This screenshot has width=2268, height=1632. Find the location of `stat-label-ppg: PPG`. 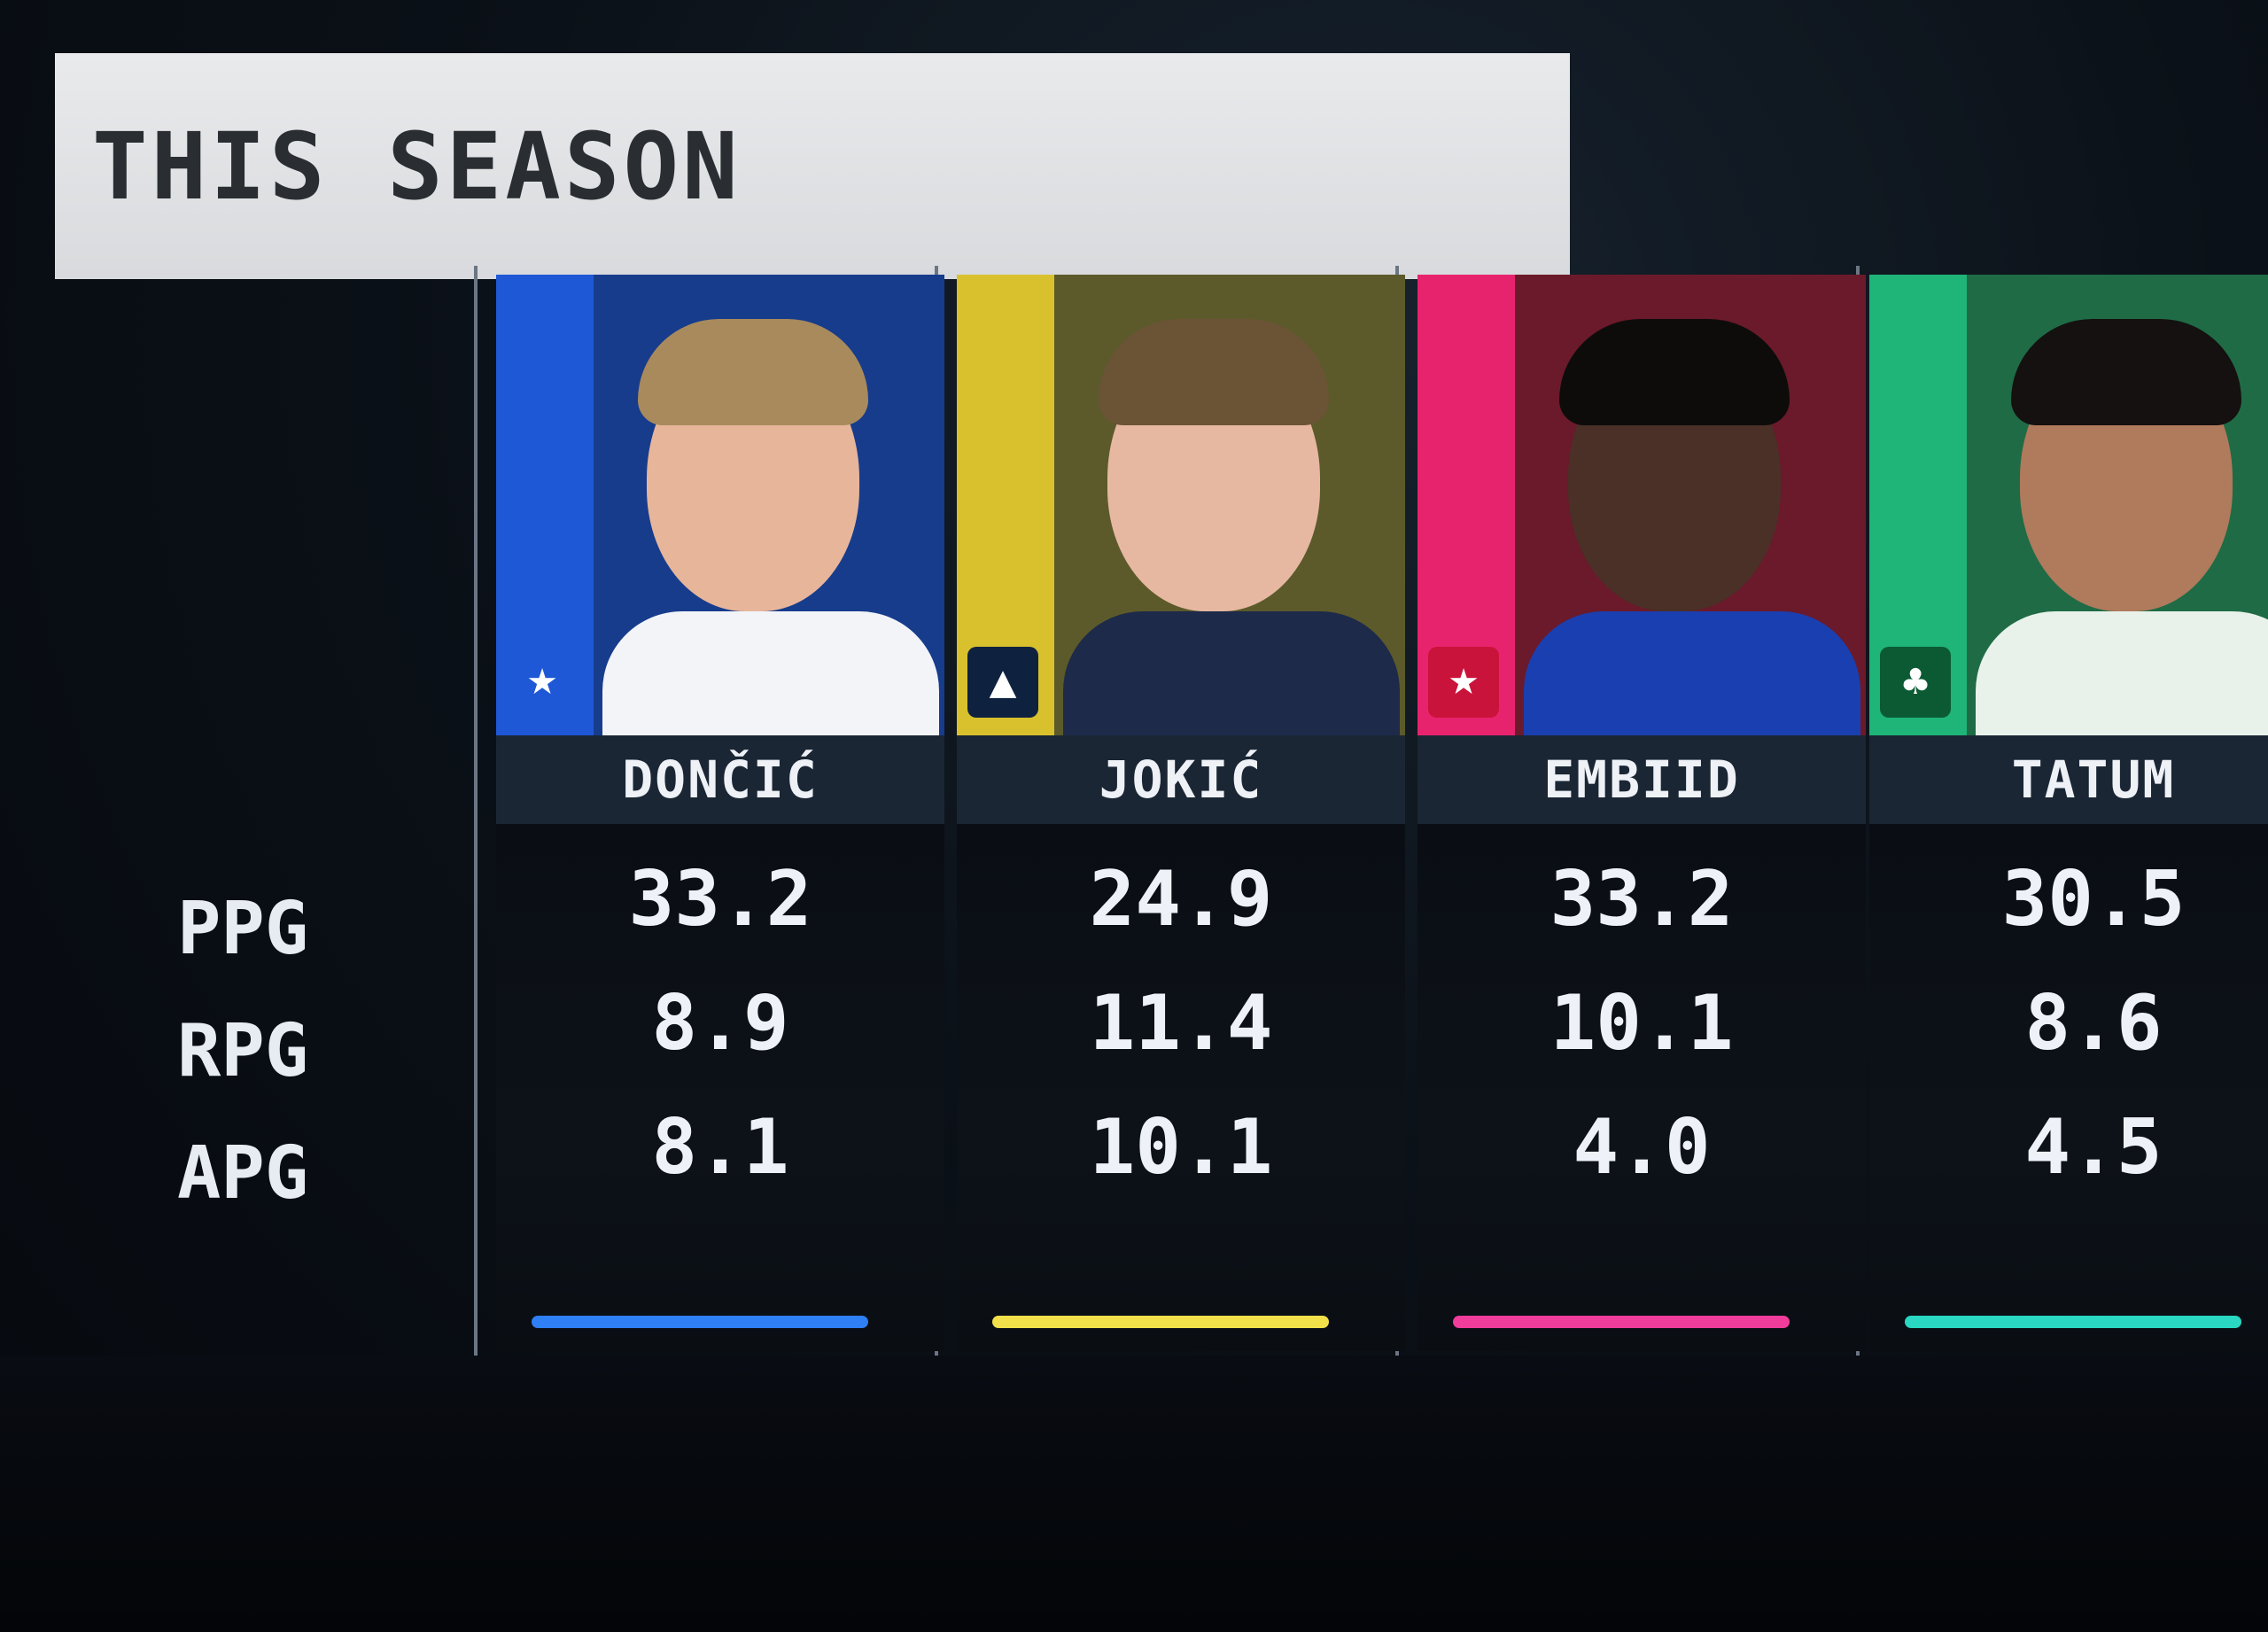

stat-label-ppg: PPG is located at coordinates (243, 929).